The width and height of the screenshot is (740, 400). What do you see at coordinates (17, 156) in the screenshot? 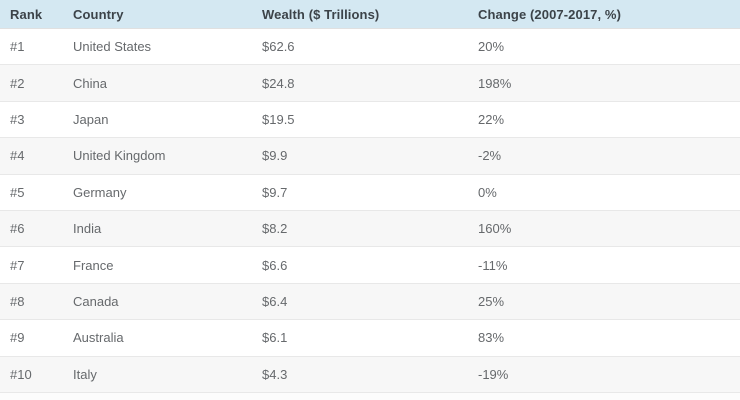
I see `cell-rank: #4` at bounding box center [17, 156].